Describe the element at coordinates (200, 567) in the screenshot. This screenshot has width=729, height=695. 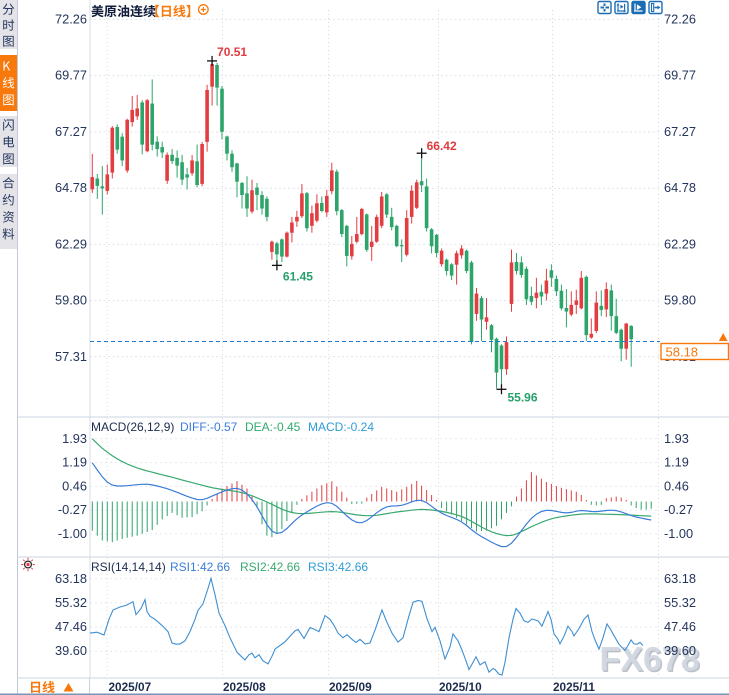
I see `svg-text: RSI1:42.66` at that location.